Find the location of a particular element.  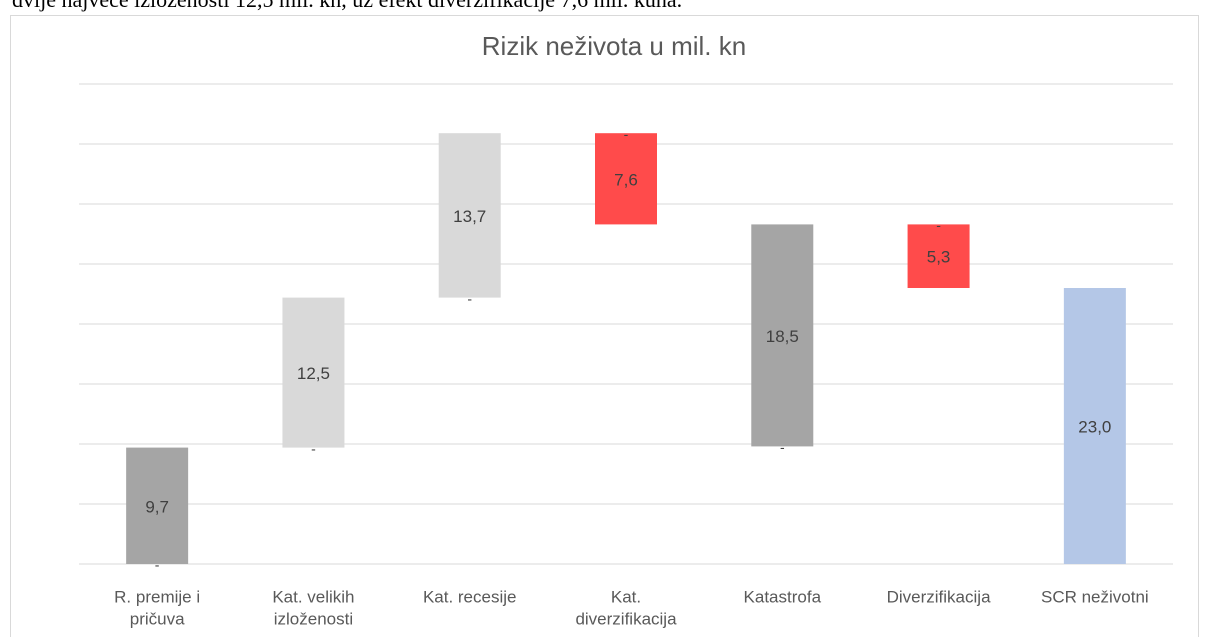

x-tick-label: Katastrofa is located at coordinates (783, 596).